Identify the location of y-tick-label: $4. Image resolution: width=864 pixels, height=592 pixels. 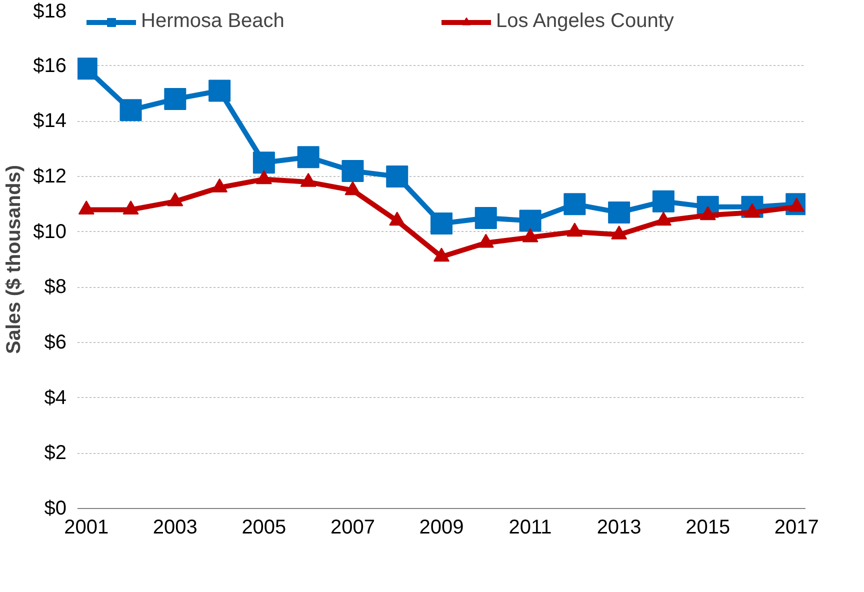
(55, 397).